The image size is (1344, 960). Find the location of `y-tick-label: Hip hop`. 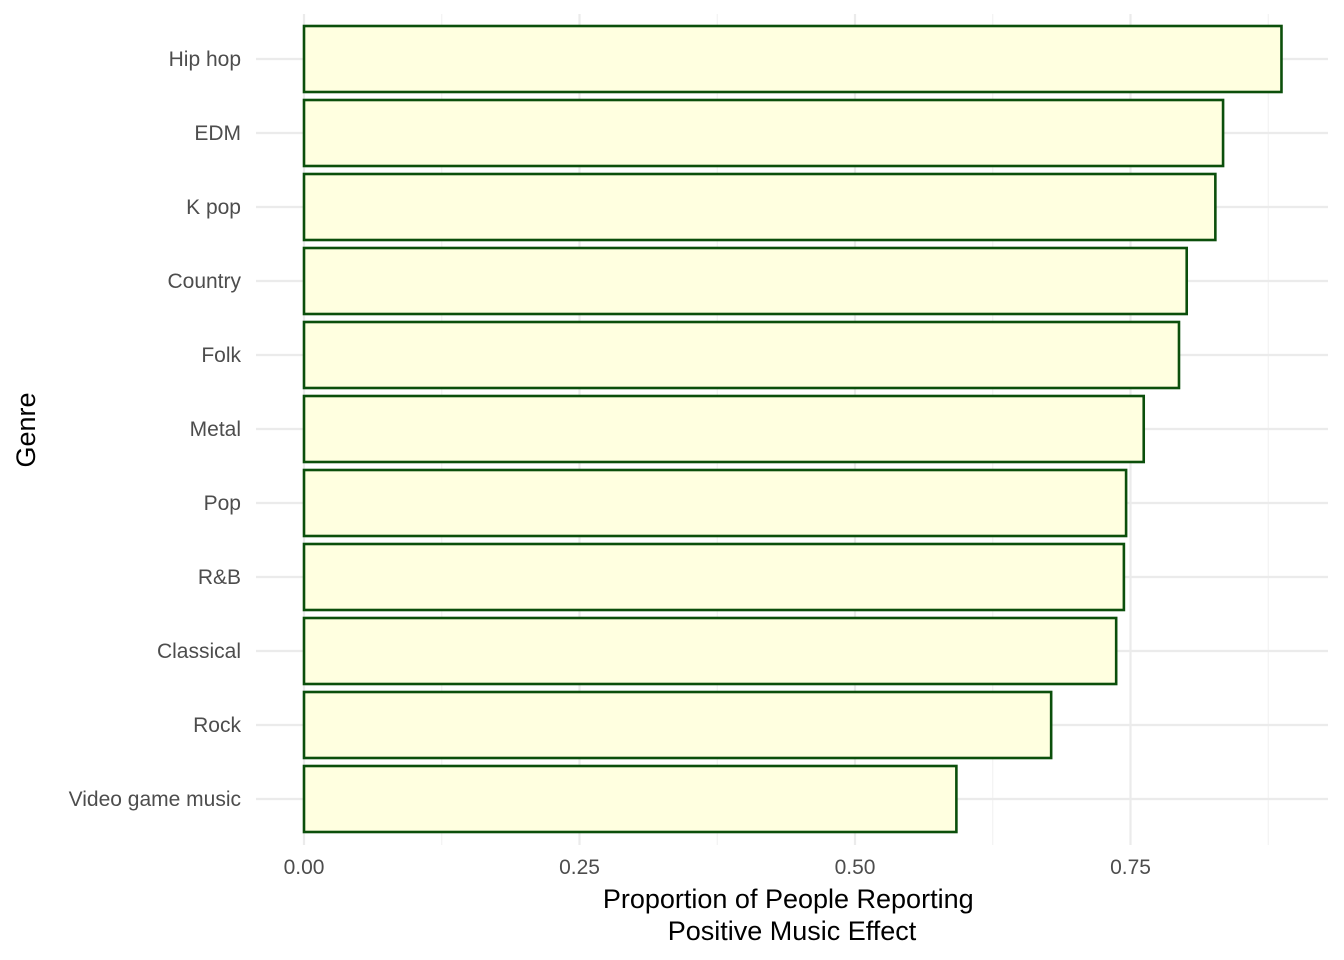

y-tick-label: Hip hop is located at coordinates (205, 59).